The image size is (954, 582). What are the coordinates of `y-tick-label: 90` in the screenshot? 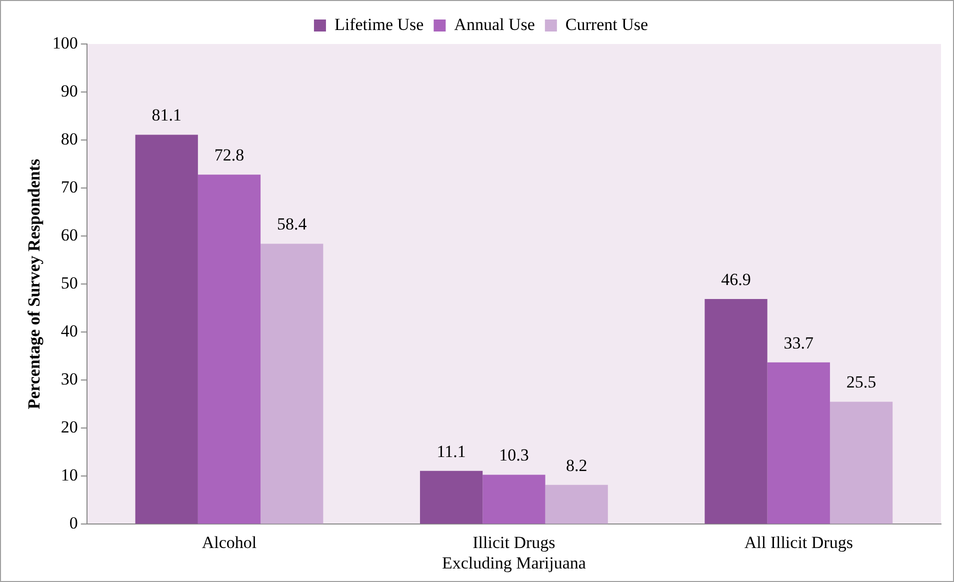 It's located at (69, 90).